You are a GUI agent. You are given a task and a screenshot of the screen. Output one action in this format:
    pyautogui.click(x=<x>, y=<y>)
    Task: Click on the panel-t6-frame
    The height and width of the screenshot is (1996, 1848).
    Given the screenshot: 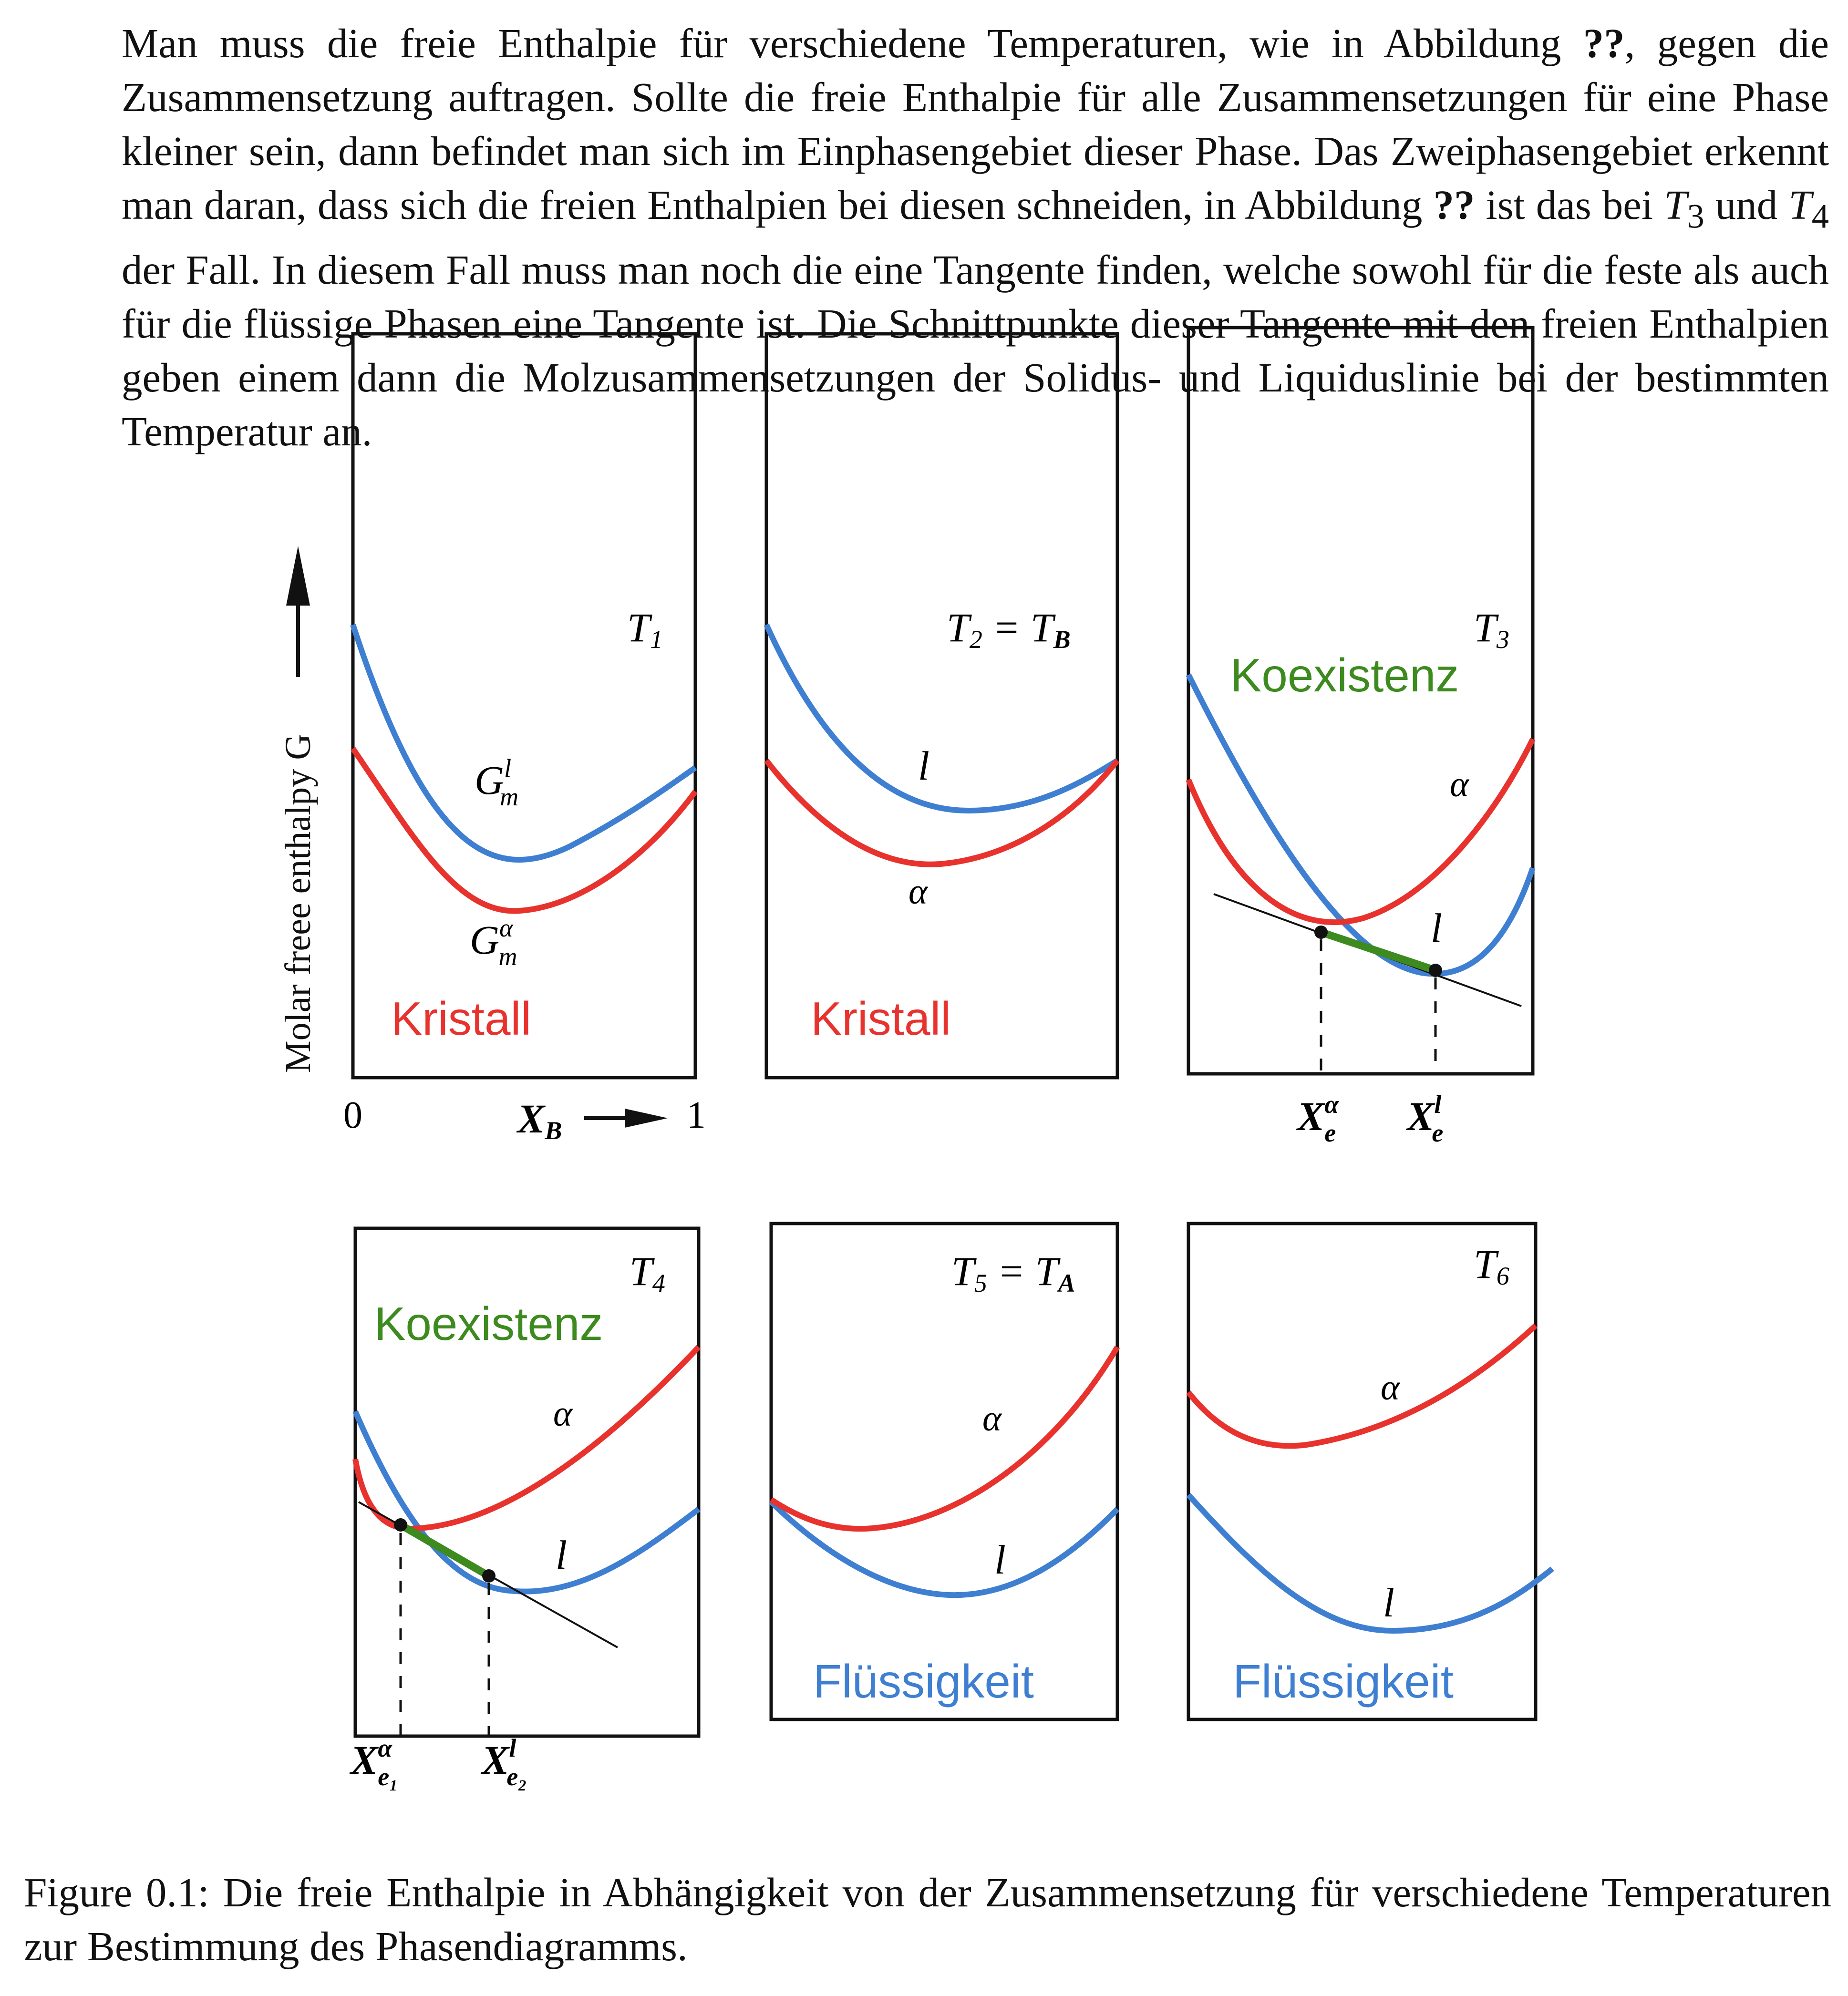 What is the action you would take?
    pyautogui.click(x=1362, y=1471)
    